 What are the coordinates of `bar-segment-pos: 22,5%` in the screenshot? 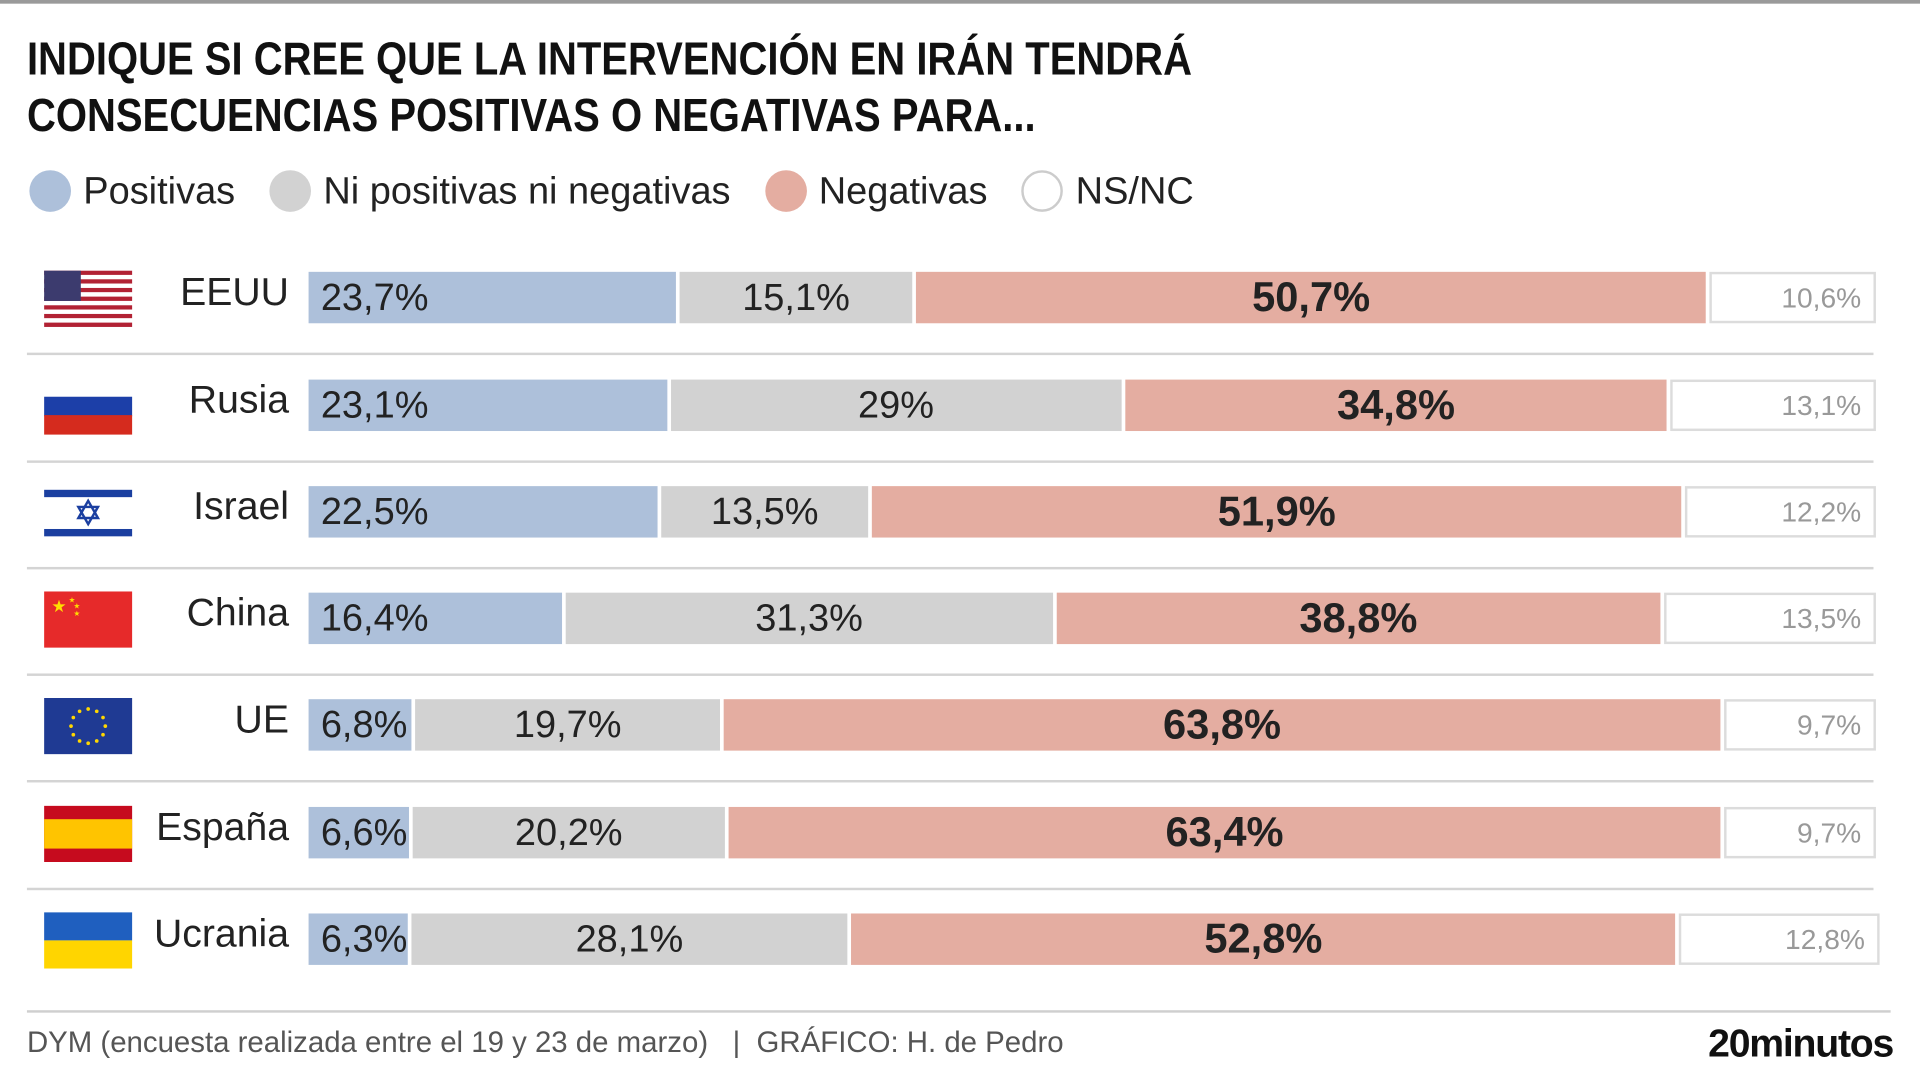 It's located at (483, 512).